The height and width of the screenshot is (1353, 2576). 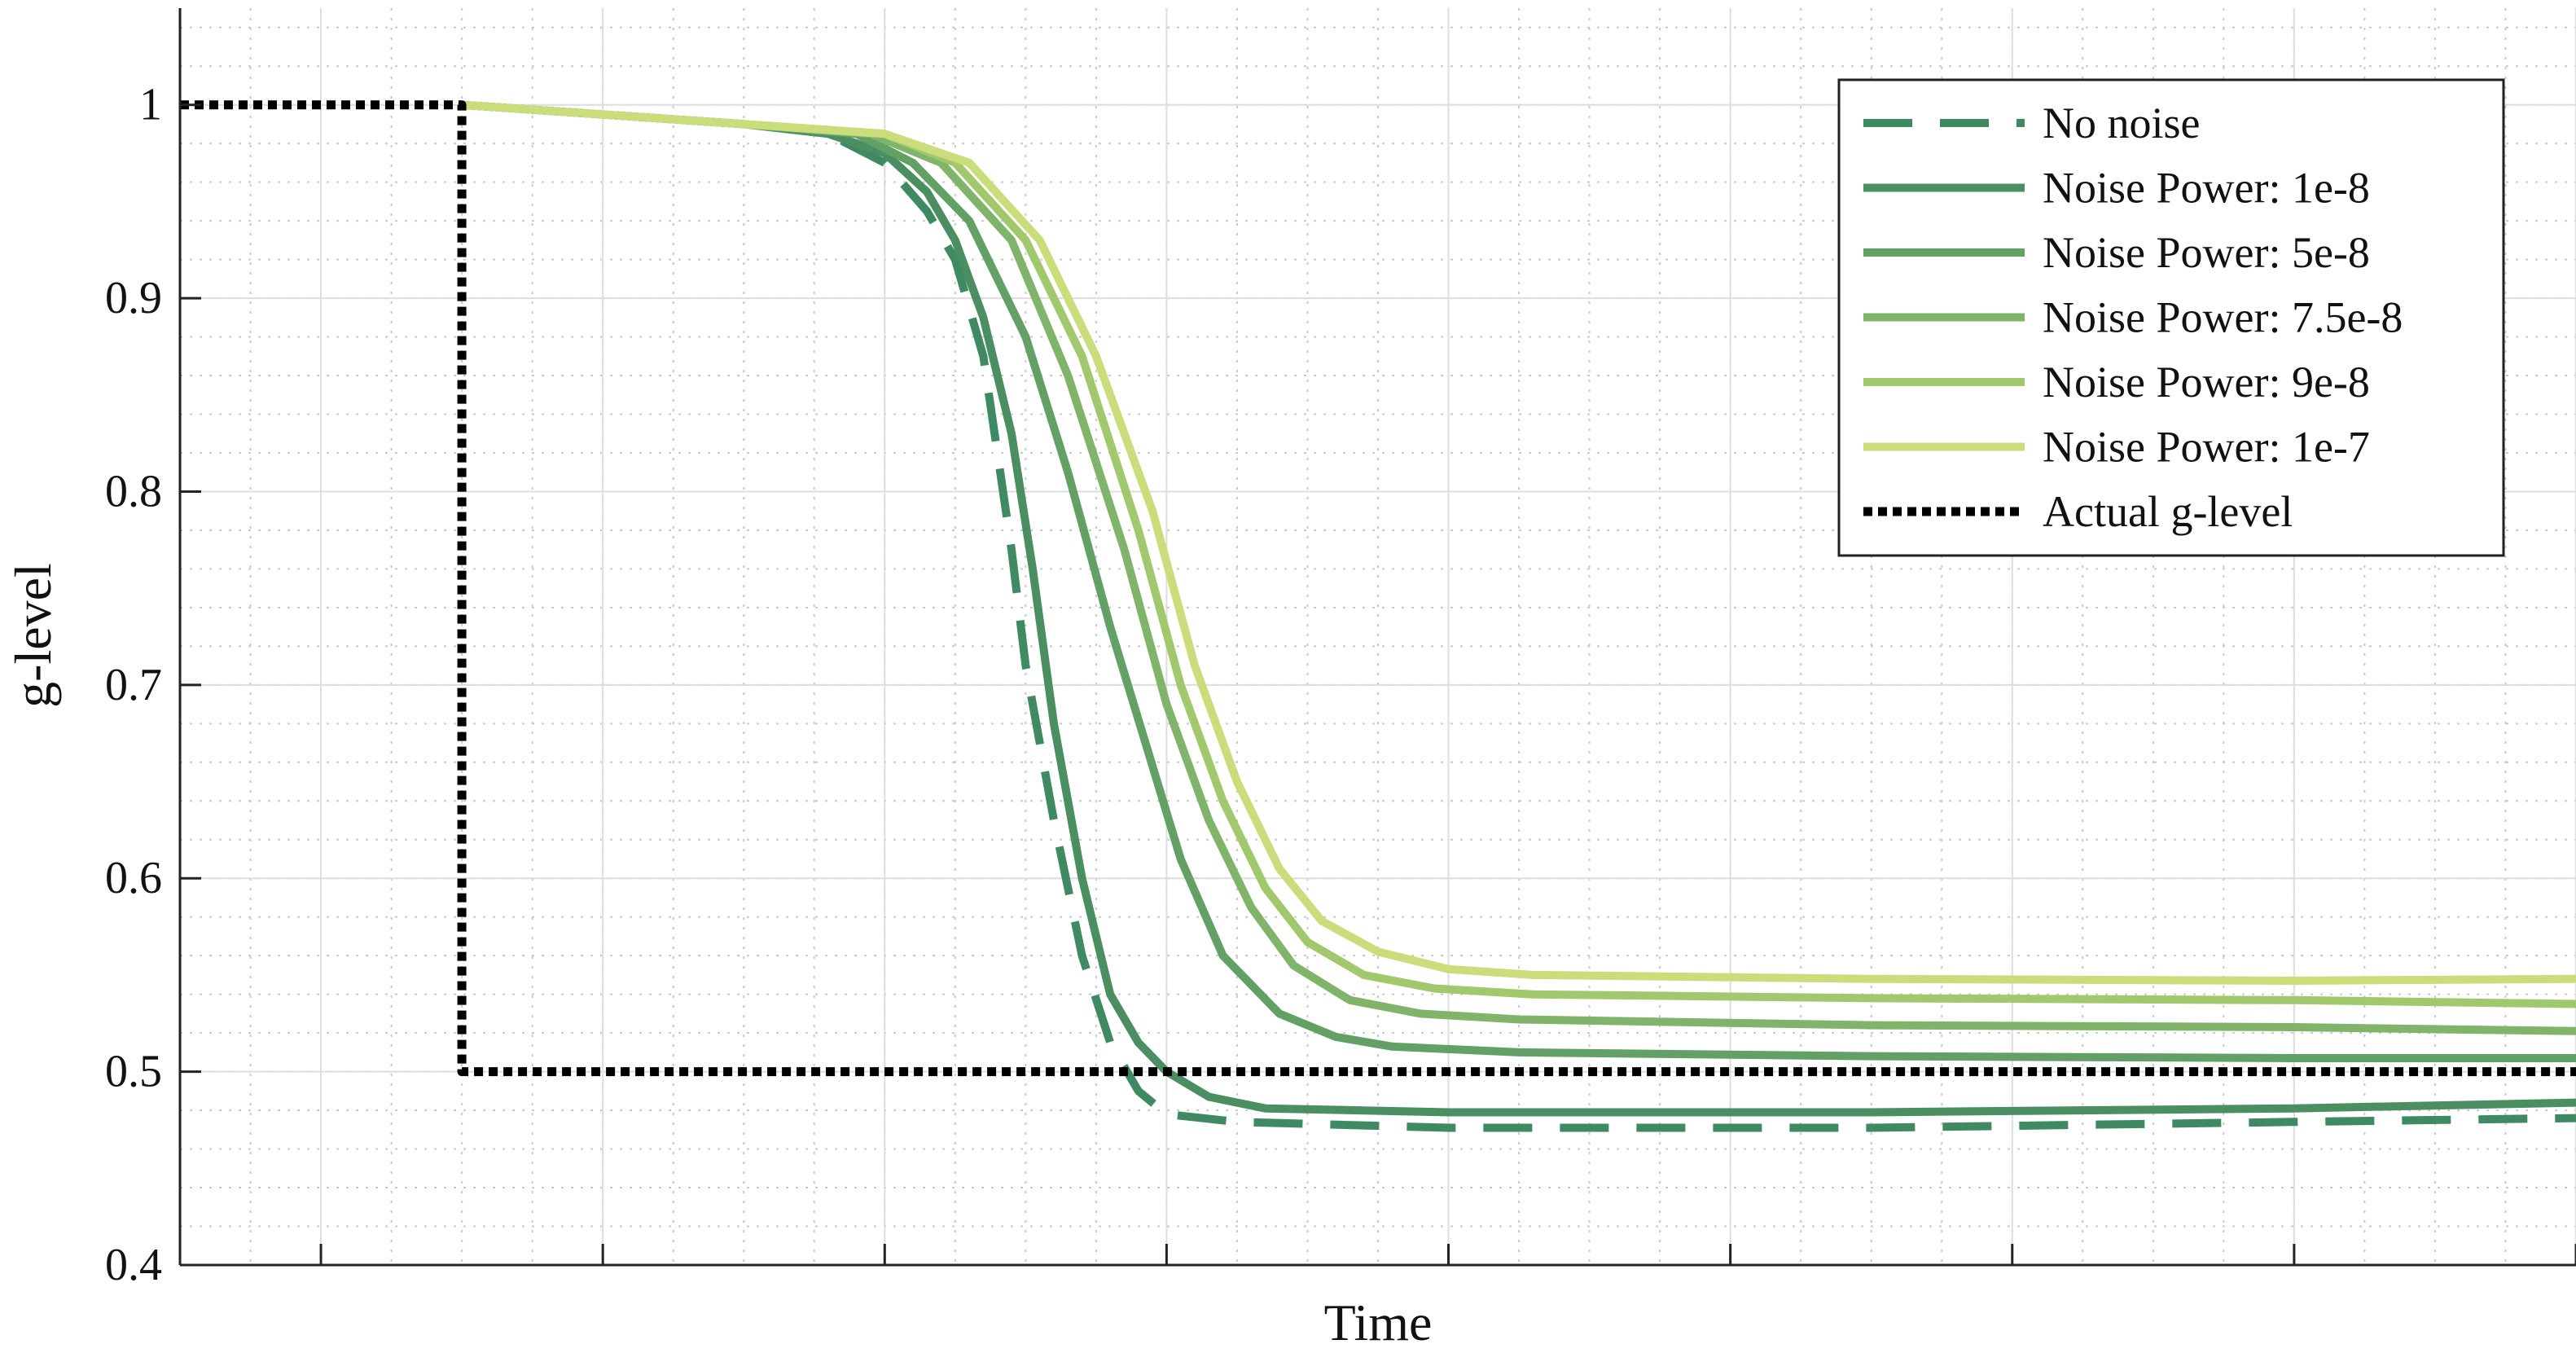 What do you see at coordinates (133, 1072) in the screenshot?
I see `y-tick-label: 0.5` at bounding box center [133, 1072].